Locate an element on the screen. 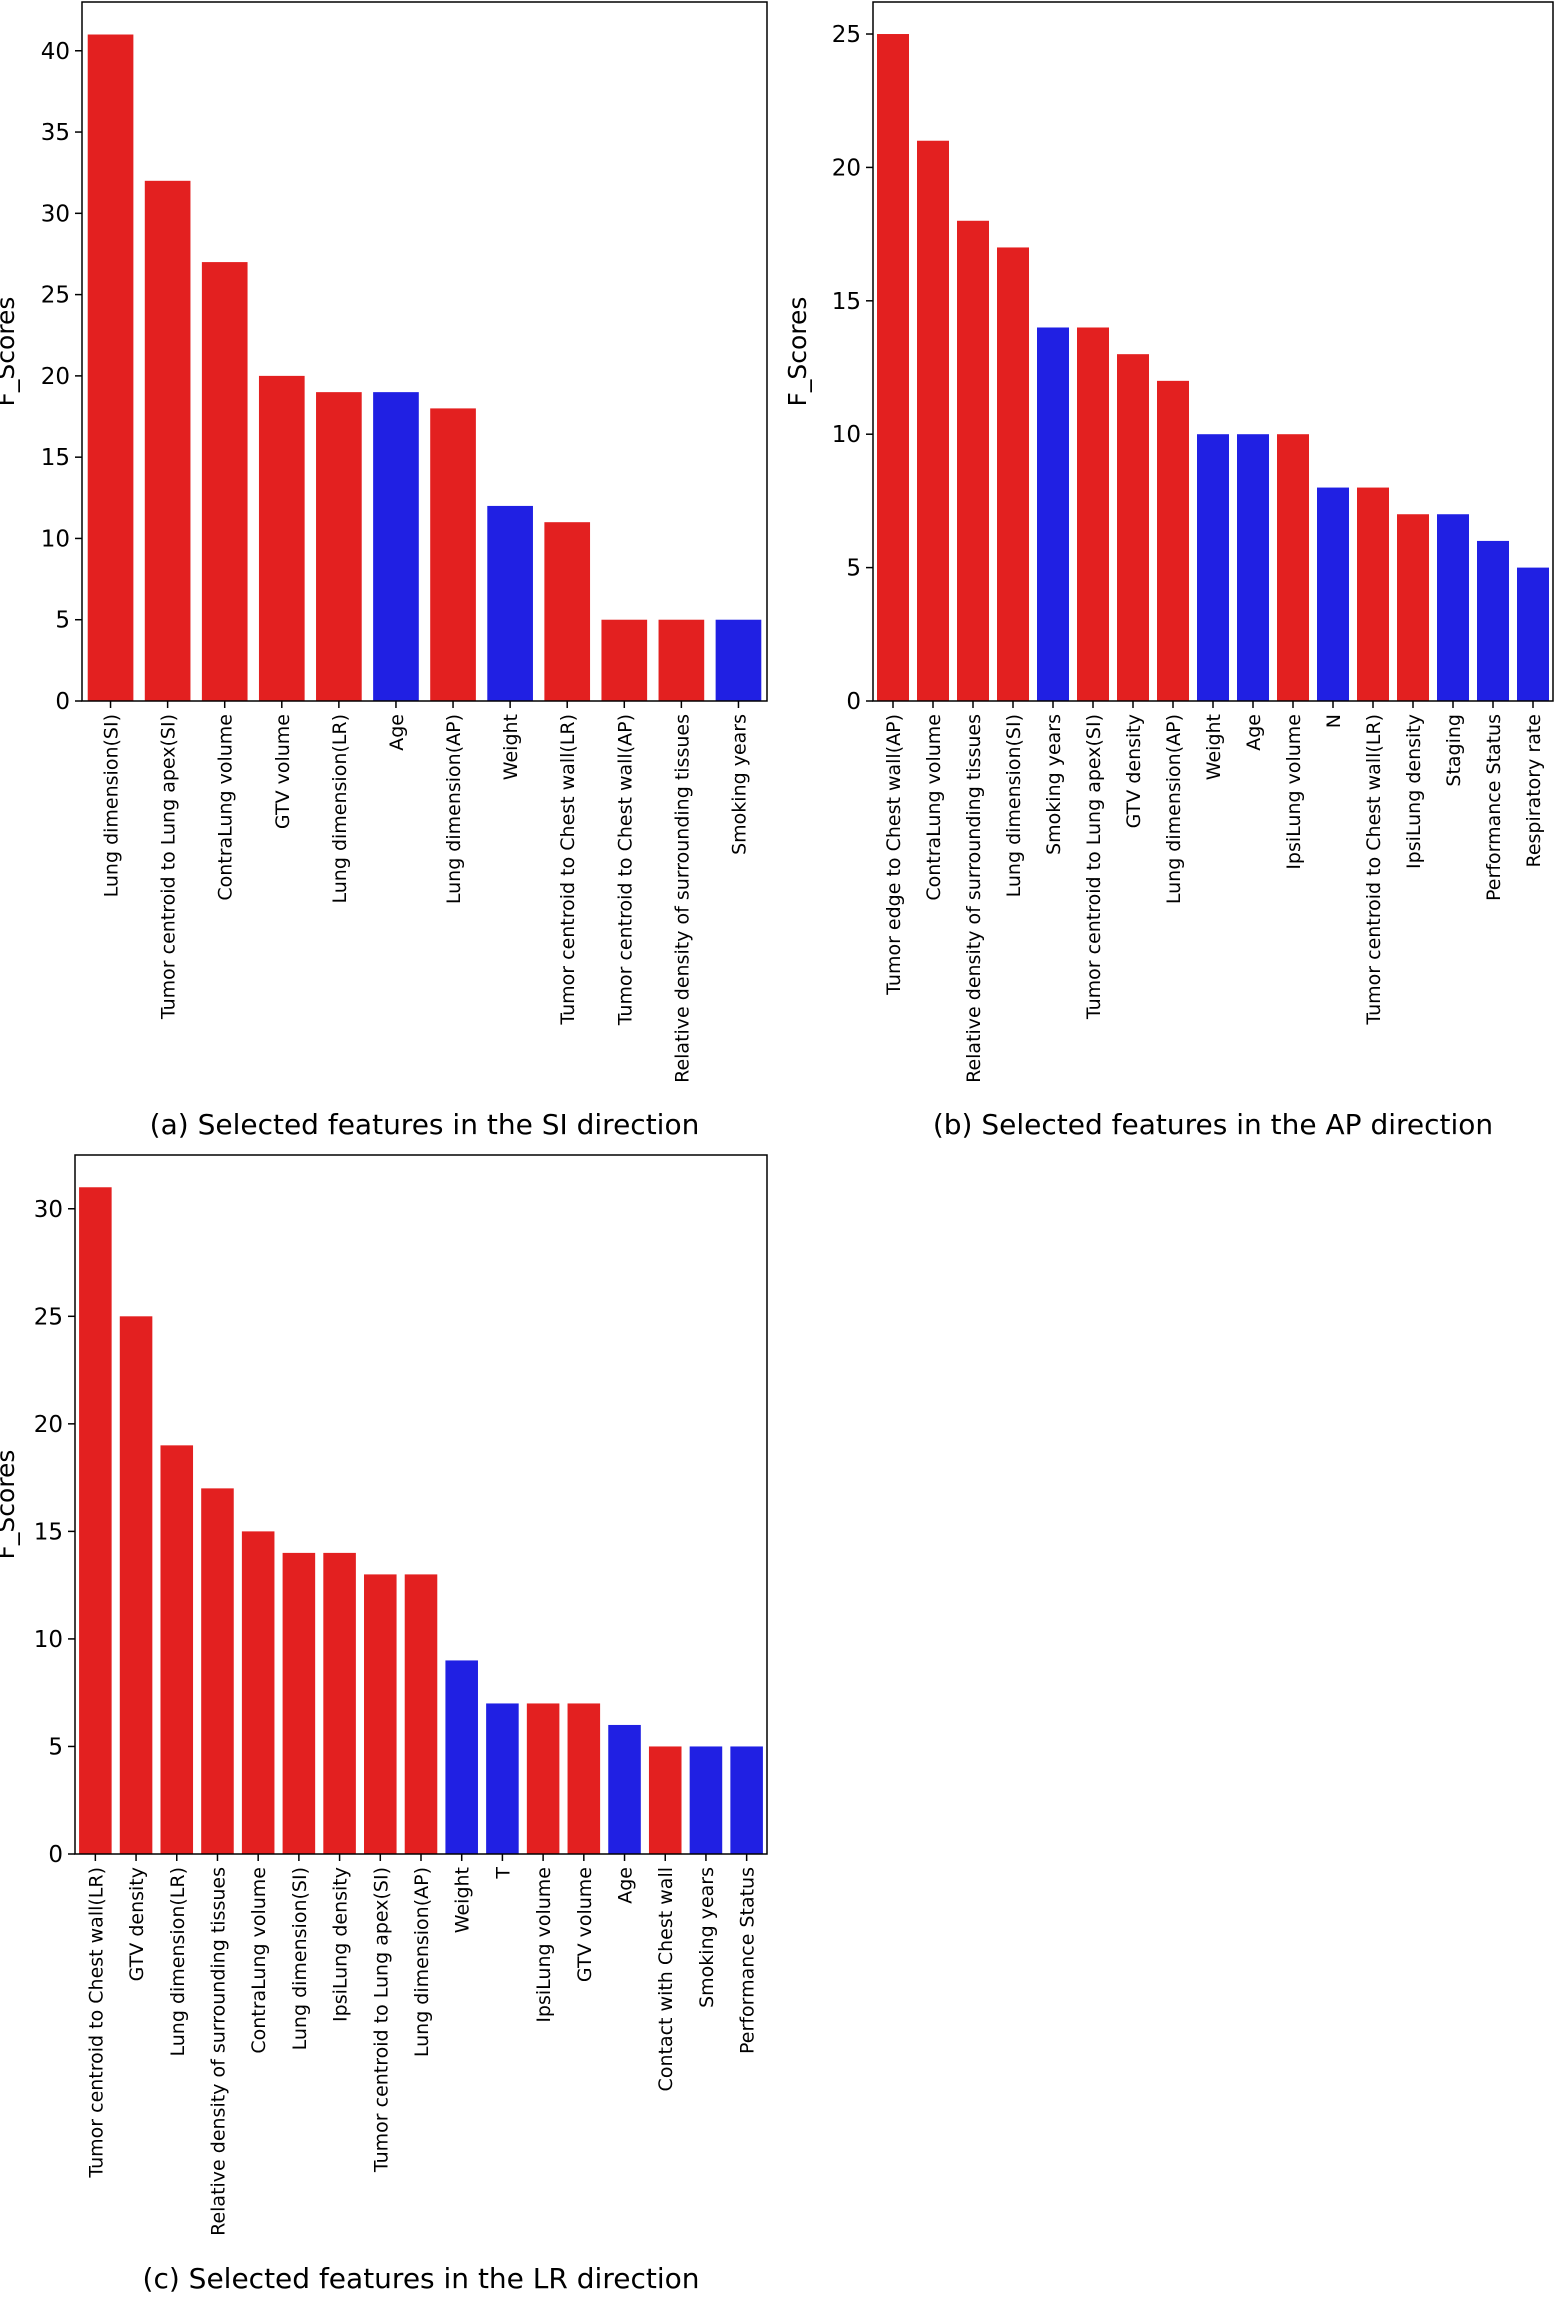 Image resolution: width=1565 pixels, height=2301 pixels. y-axis: 0 5 10 15 20 25 30 35 40 is located at coordinates (61, 377).